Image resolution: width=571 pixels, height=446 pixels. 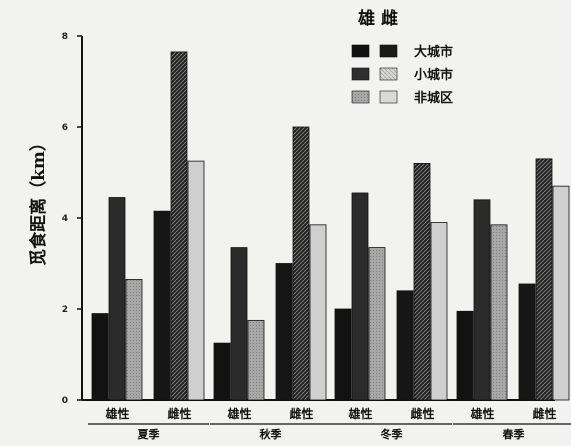 I want to click on y-tick-label: 2, so click(x=65, y=310).